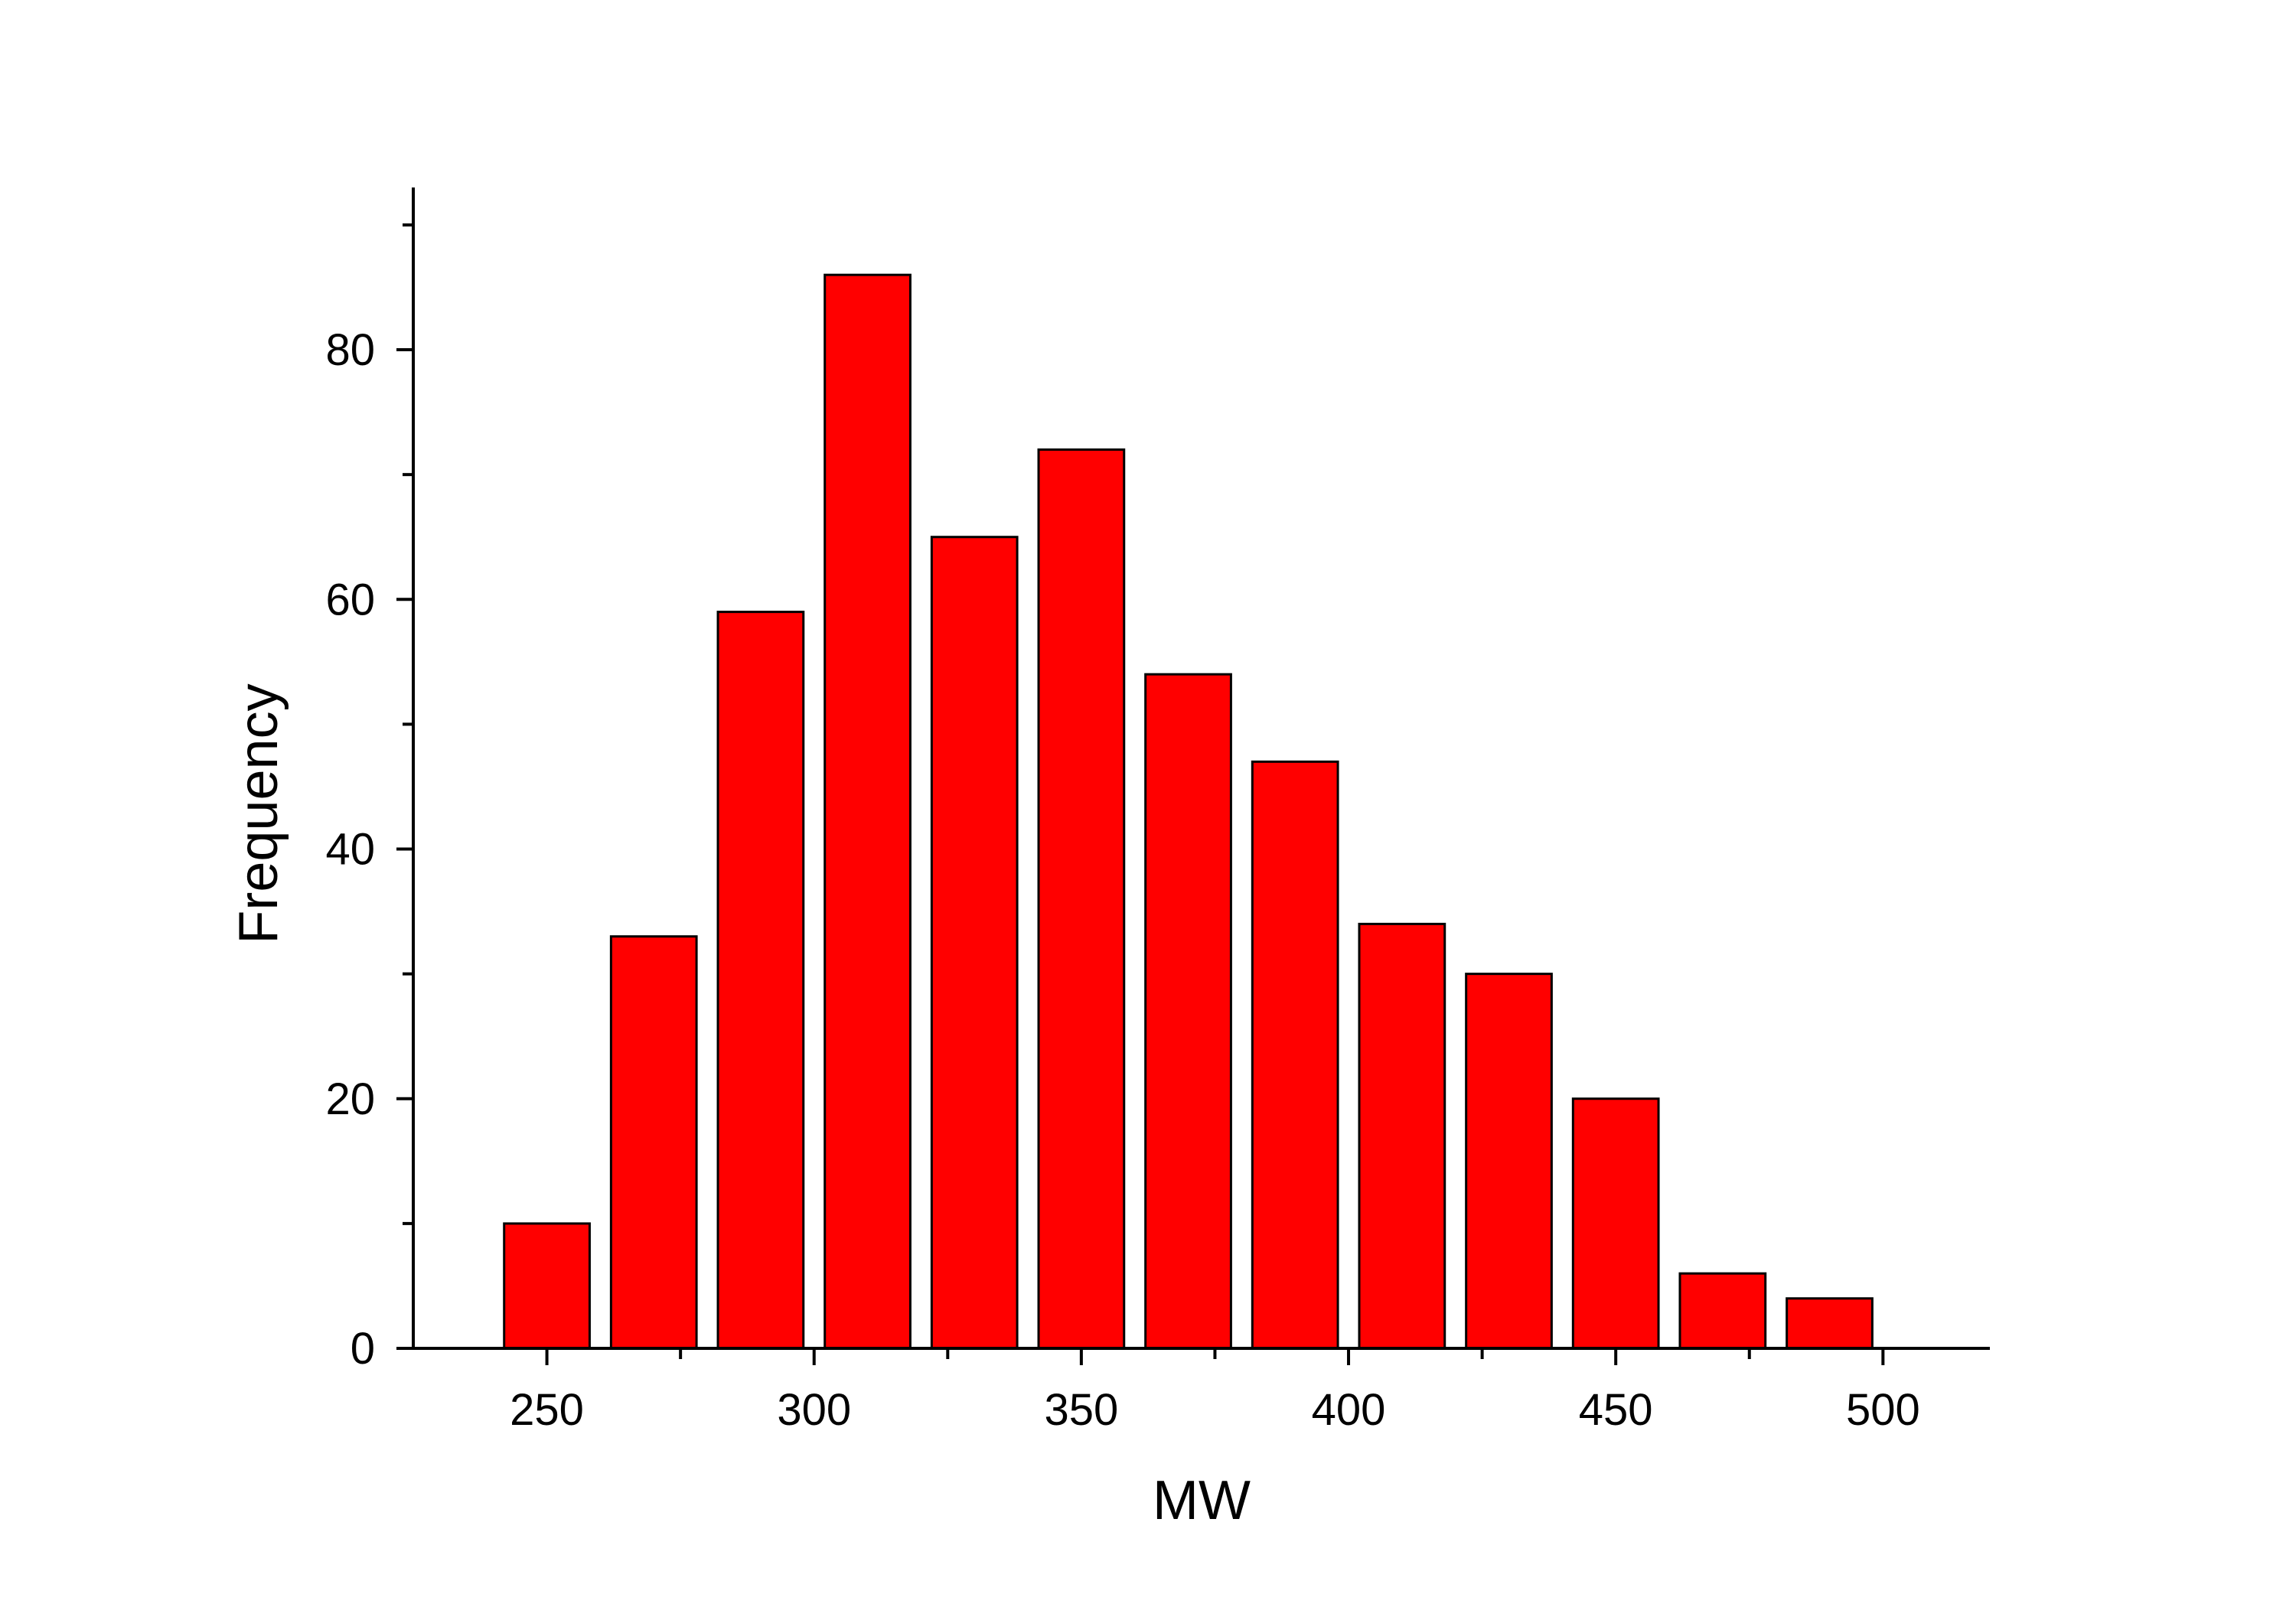  I want to click on x-tick-label: 400, so click(1349, 1410).